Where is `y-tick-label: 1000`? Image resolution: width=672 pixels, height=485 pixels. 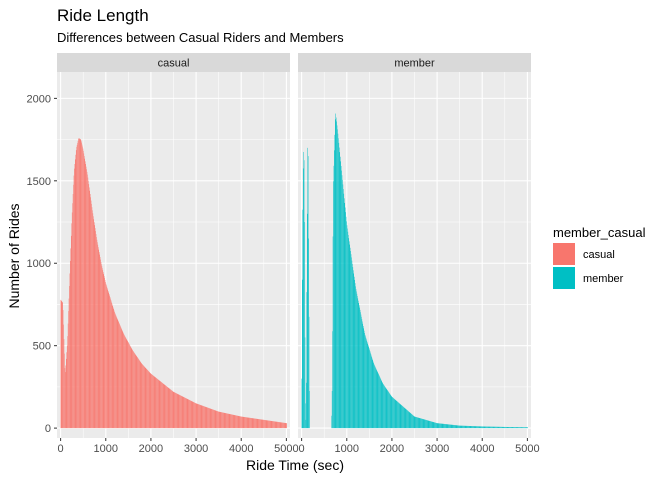 y-tick-label: 1000 is located at coordinates (39, 264).